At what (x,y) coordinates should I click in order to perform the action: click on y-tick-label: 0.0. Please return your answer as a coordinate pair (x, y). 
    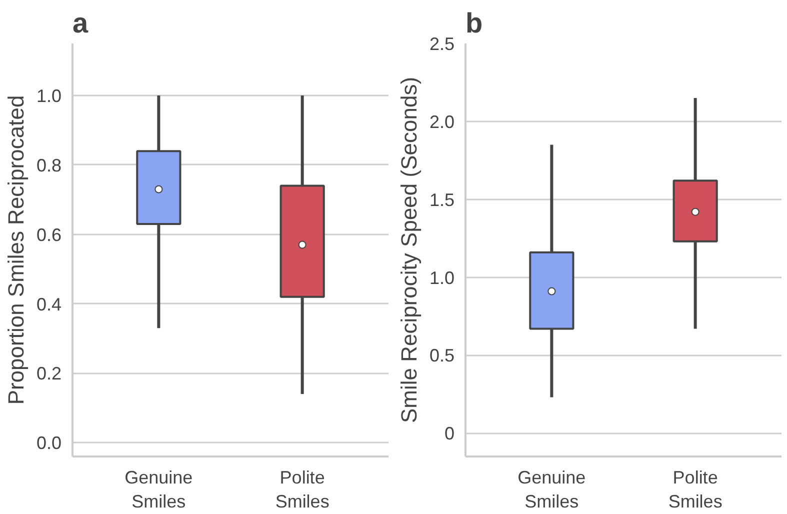
    Looking at the image, I should click on (49, 443).